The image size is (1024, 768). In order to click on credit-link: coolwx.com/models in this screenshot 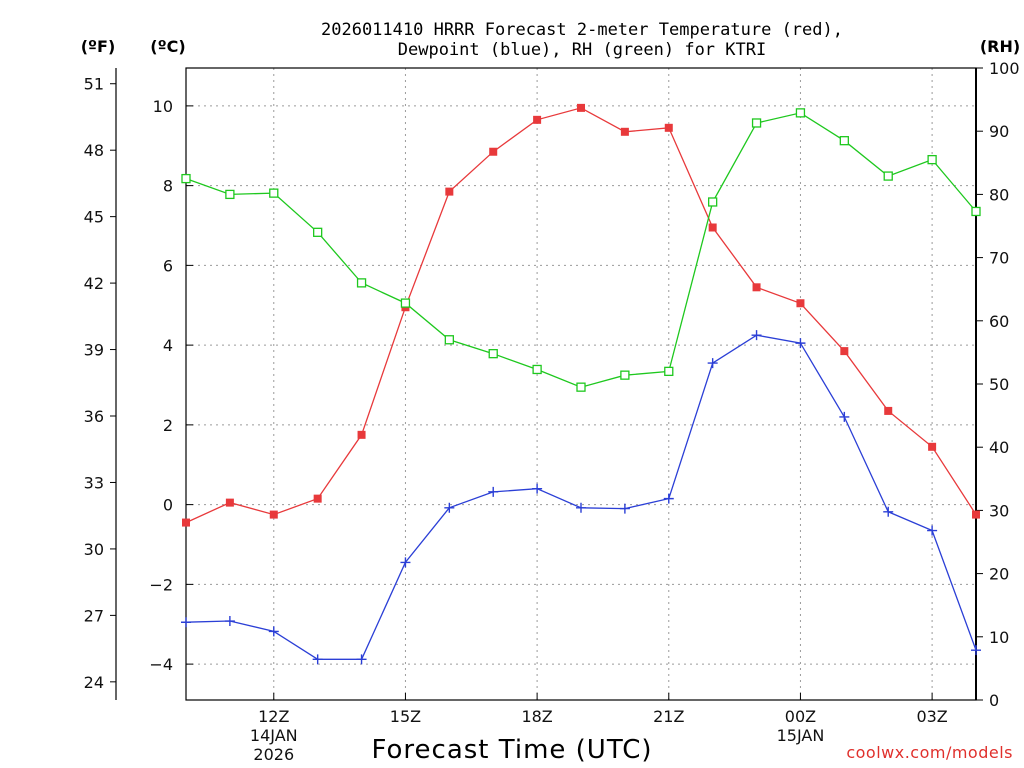, I will do `click(929, 752)`.